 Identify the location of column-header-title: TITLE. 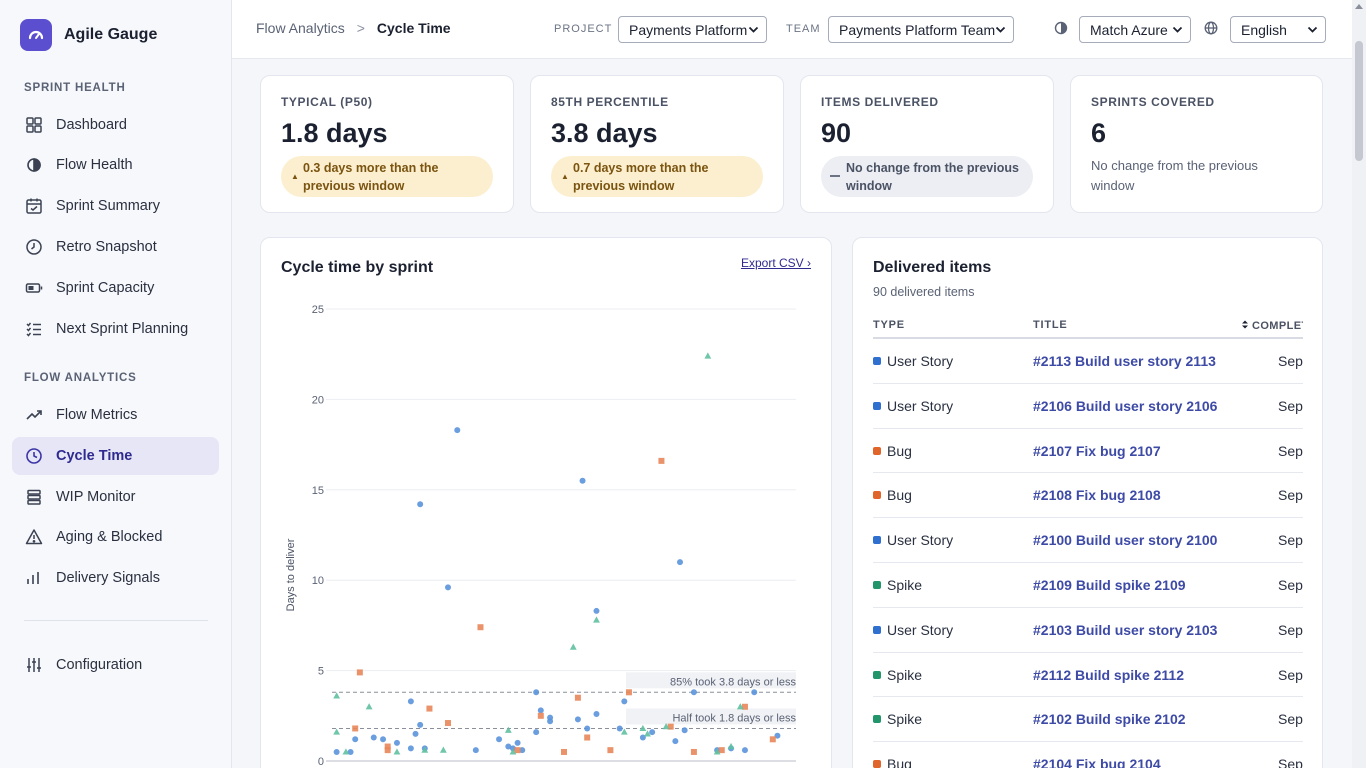
(1050, 325).